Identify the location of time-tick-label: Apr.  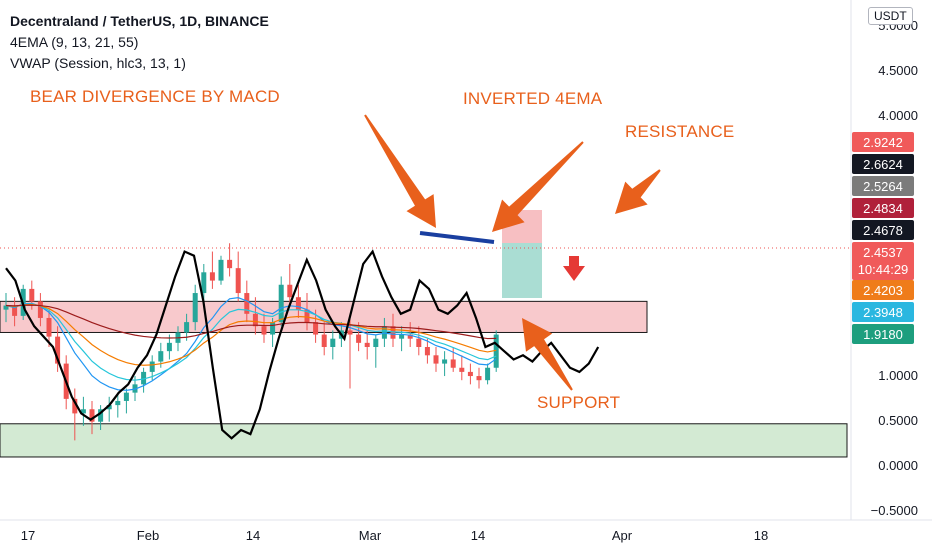
(622, 535).